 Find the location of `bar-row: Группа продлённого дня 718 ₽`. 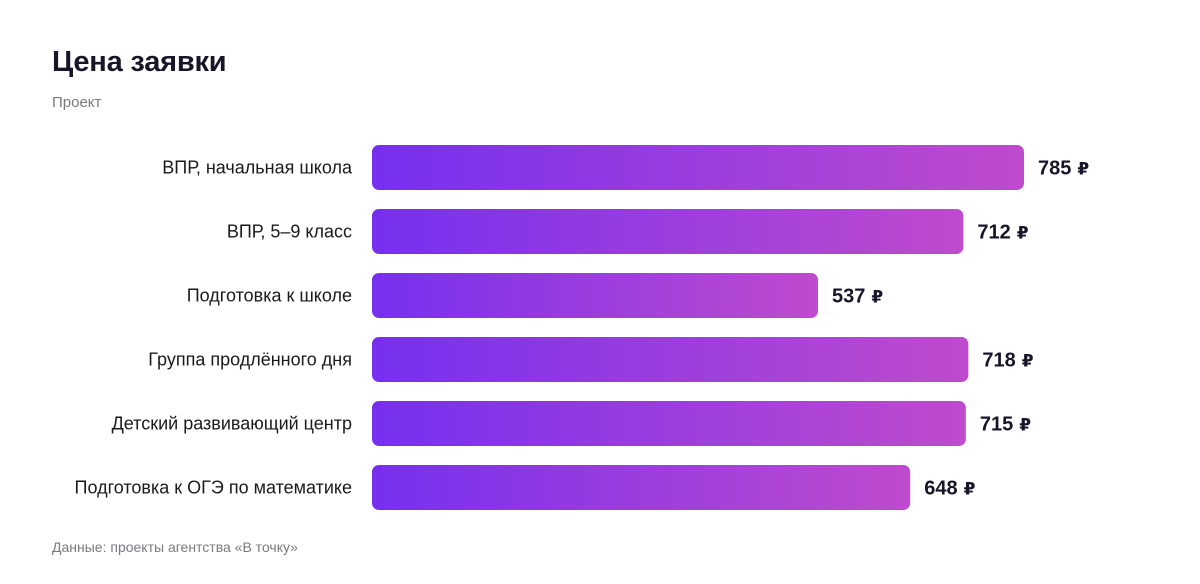

bar-row: Группа продлённого дня 718 ₽ is located at coordinates (591, 359).